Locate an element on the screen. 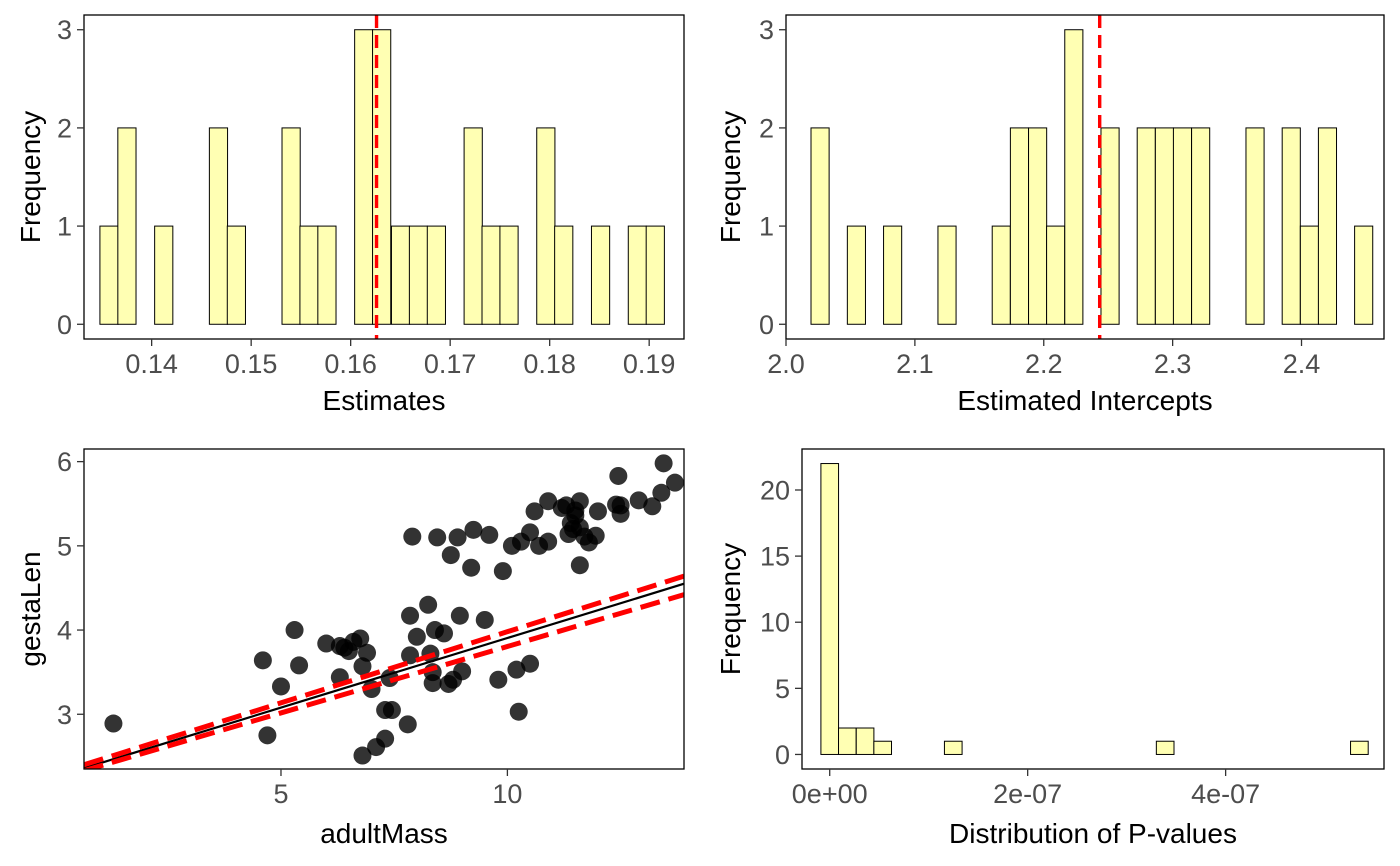 This screenshot has height=866, width=1400. x-tick-label: 10 is located at coordinates (507, 794).